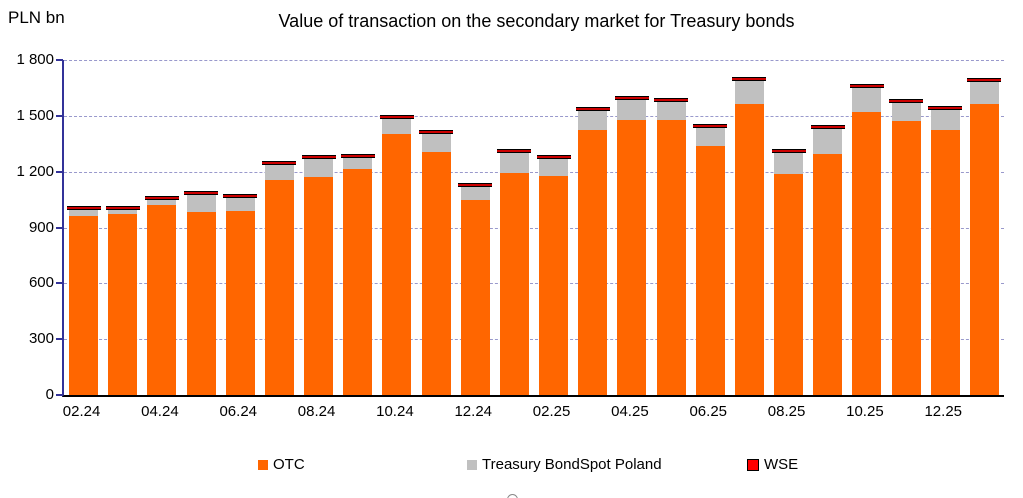 This screenshot has height=498, width=1023. I want to click on wse-segment-10.24, so click(396, 116).